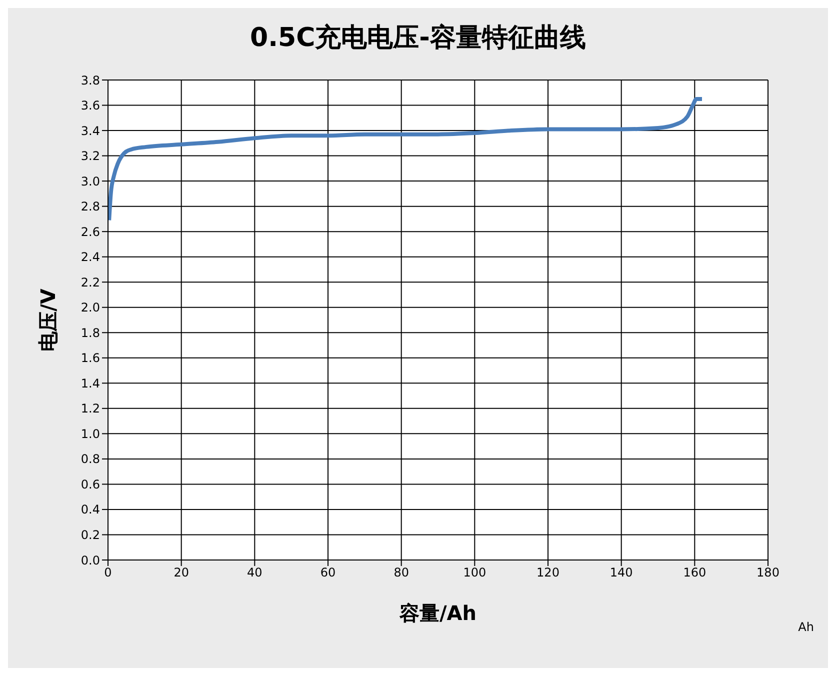  What do you see at coordinates (181, 573) in the screenshot?
I see `x-tick-label: 20` at bounding box center [181, 573].